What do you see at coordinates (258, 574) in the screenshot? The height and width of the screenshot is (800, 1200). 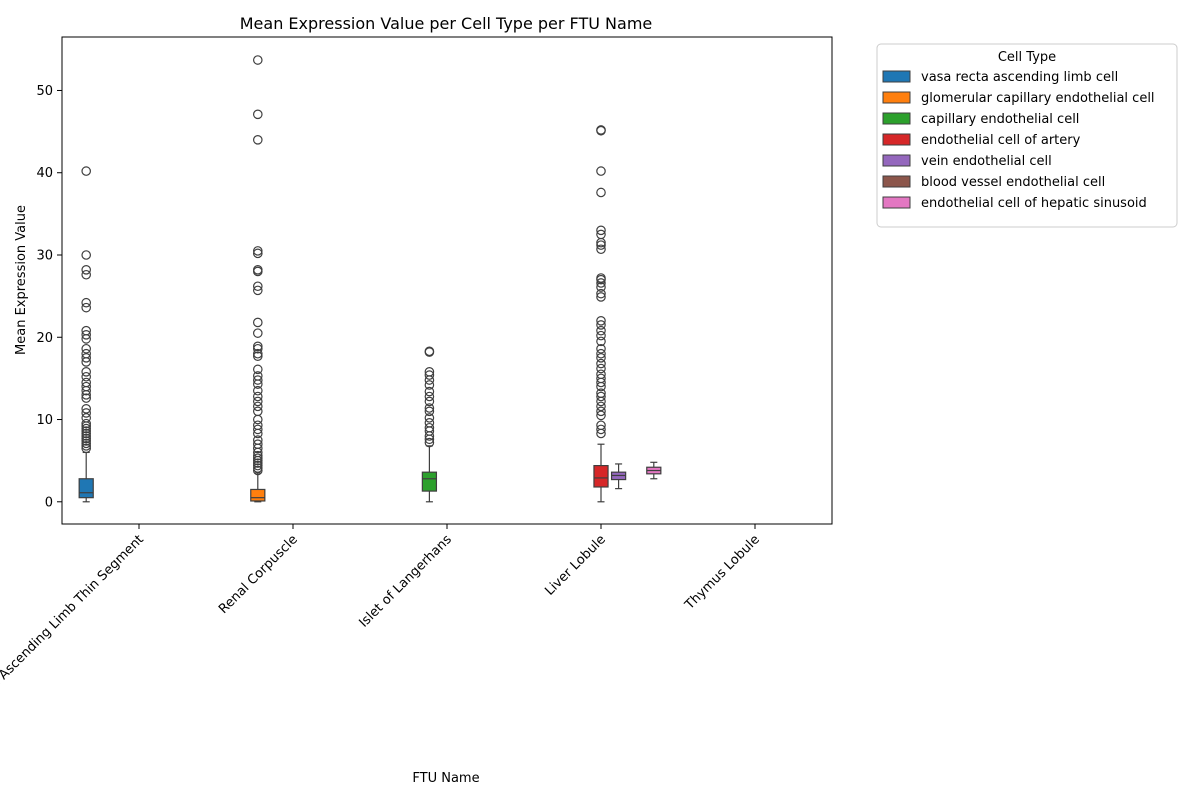 I see `x-tick-label: Renal Corpuscle` at bounding box center [258, 574].